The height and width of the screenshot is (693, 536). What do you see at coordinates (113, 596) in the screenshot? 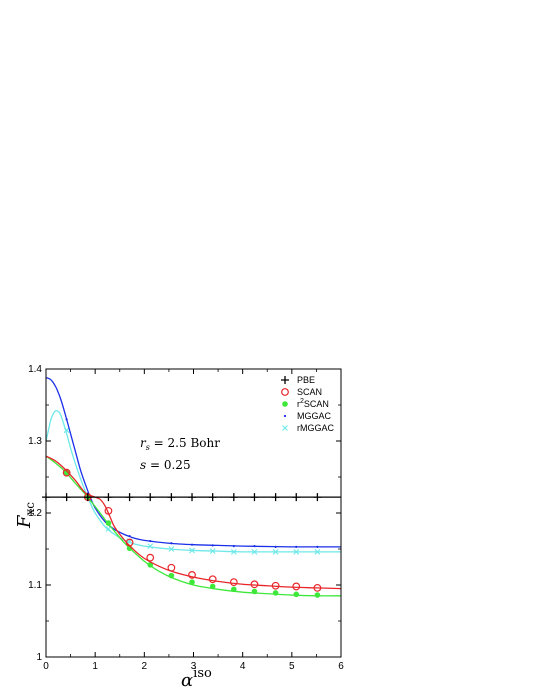
I see `axis-titles: αiso Fxc` at bounding box center [113, 596].